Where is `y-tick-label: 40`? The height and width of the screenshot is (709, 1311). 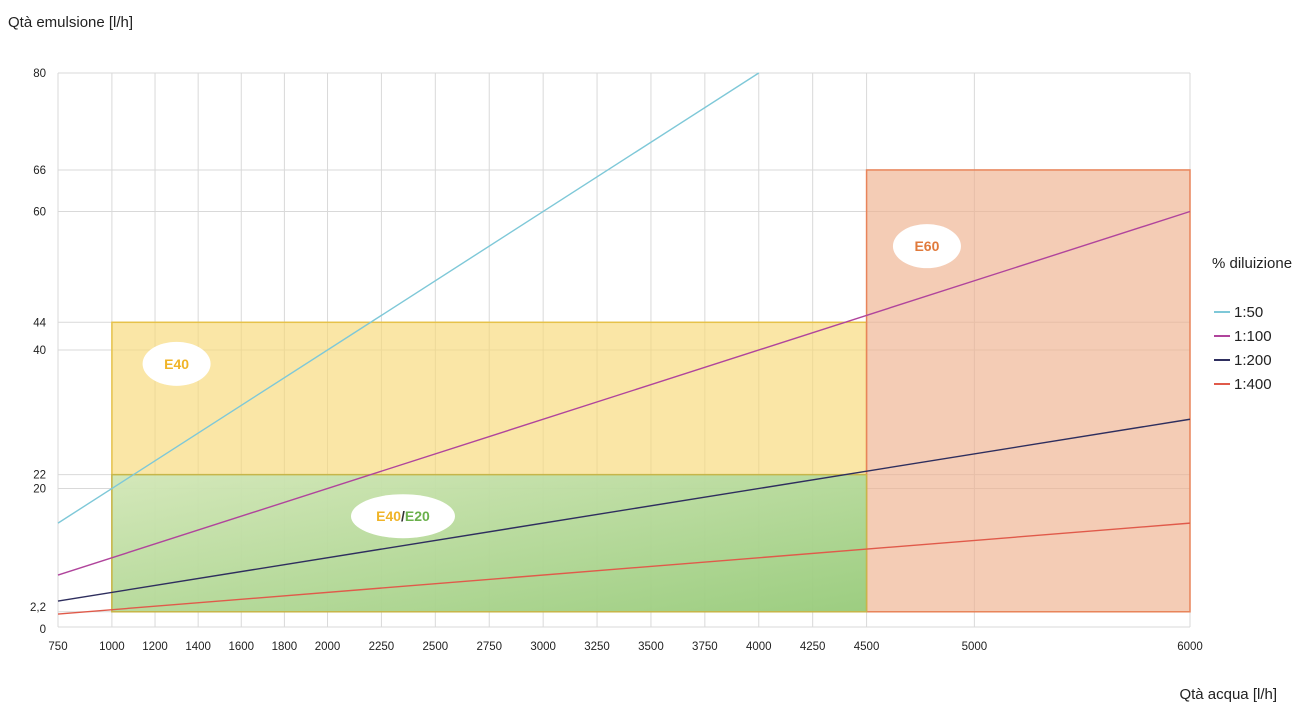
y-tick-label: 40 is located at coordinates (39, 351).